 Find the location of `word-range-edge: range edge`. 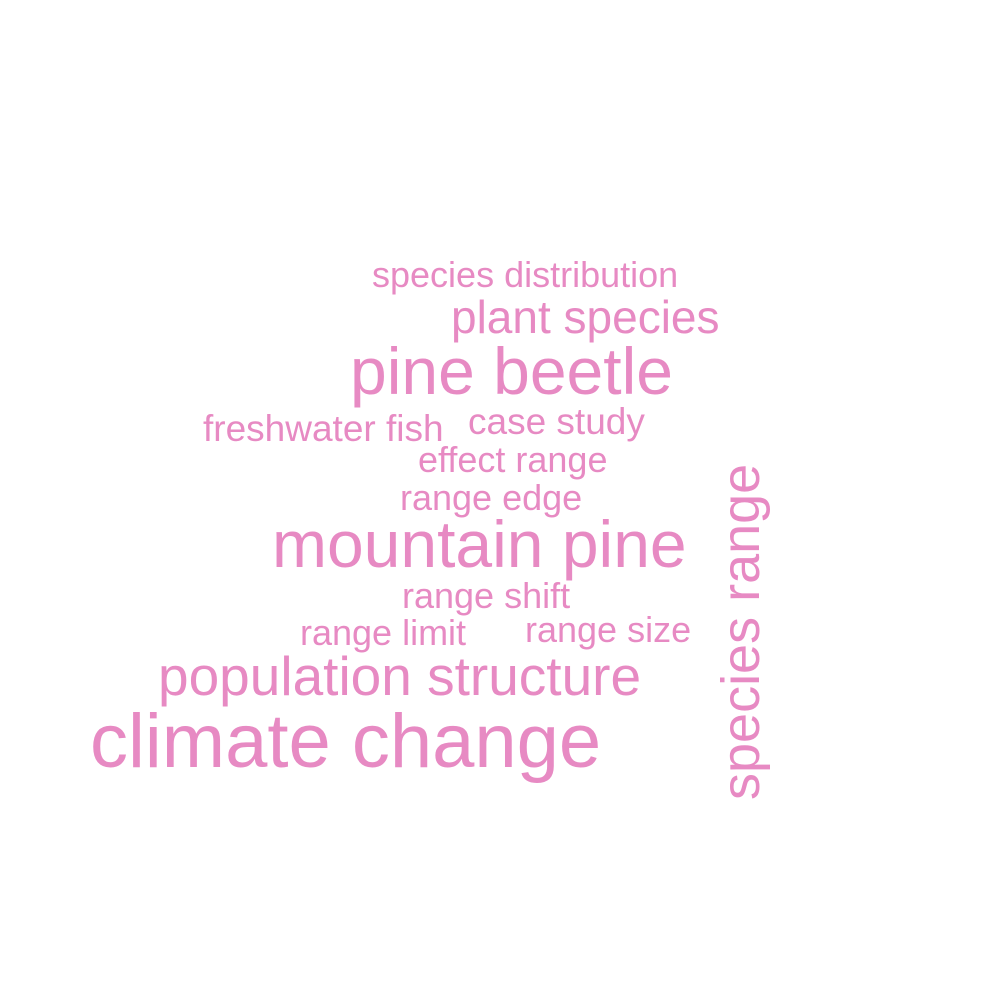

word-range-edge: range edge is located at coordinates (491, 497).